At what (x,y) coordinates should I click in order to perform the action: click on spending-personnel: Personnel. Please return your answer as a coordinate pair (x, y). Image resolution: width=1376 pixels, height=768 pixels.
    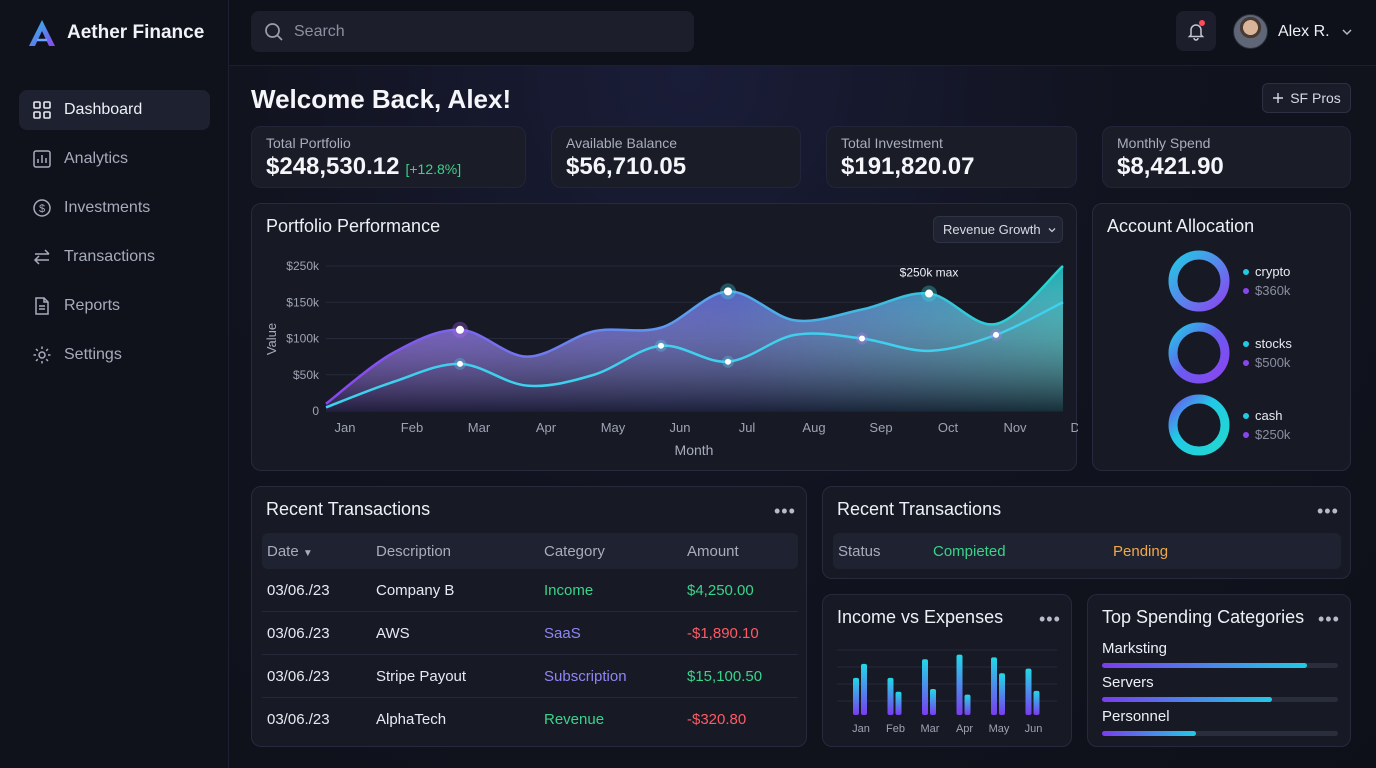
    Looking at the image, I should click on (1220, 722).